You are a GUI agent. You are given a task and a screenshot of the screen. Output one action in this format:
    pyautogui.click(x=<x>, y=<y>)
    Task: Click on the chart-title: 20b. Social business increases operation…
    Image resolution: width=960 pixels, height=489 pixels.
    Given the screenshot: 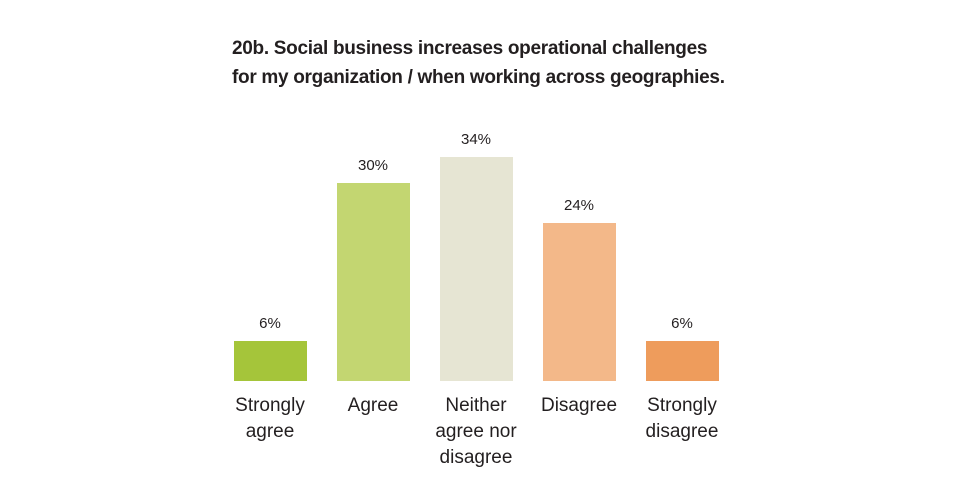 What is the action you would take?
    pyautogui.click(x=478, y=63)
    